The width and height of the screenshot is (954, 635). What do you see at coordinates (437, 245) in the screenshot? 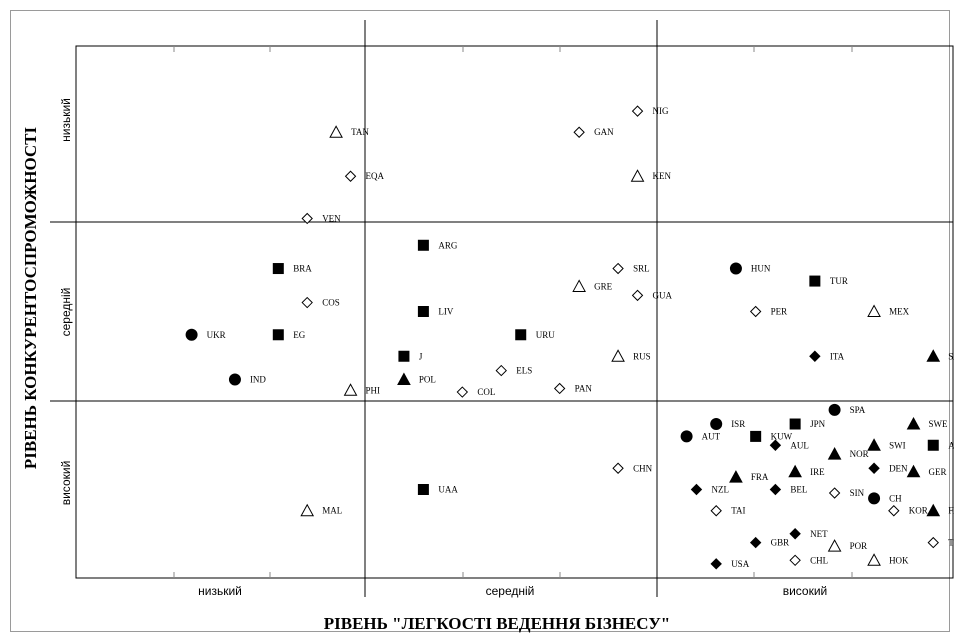
I see `point-arg: ARG` at bounding box center [437, 245].